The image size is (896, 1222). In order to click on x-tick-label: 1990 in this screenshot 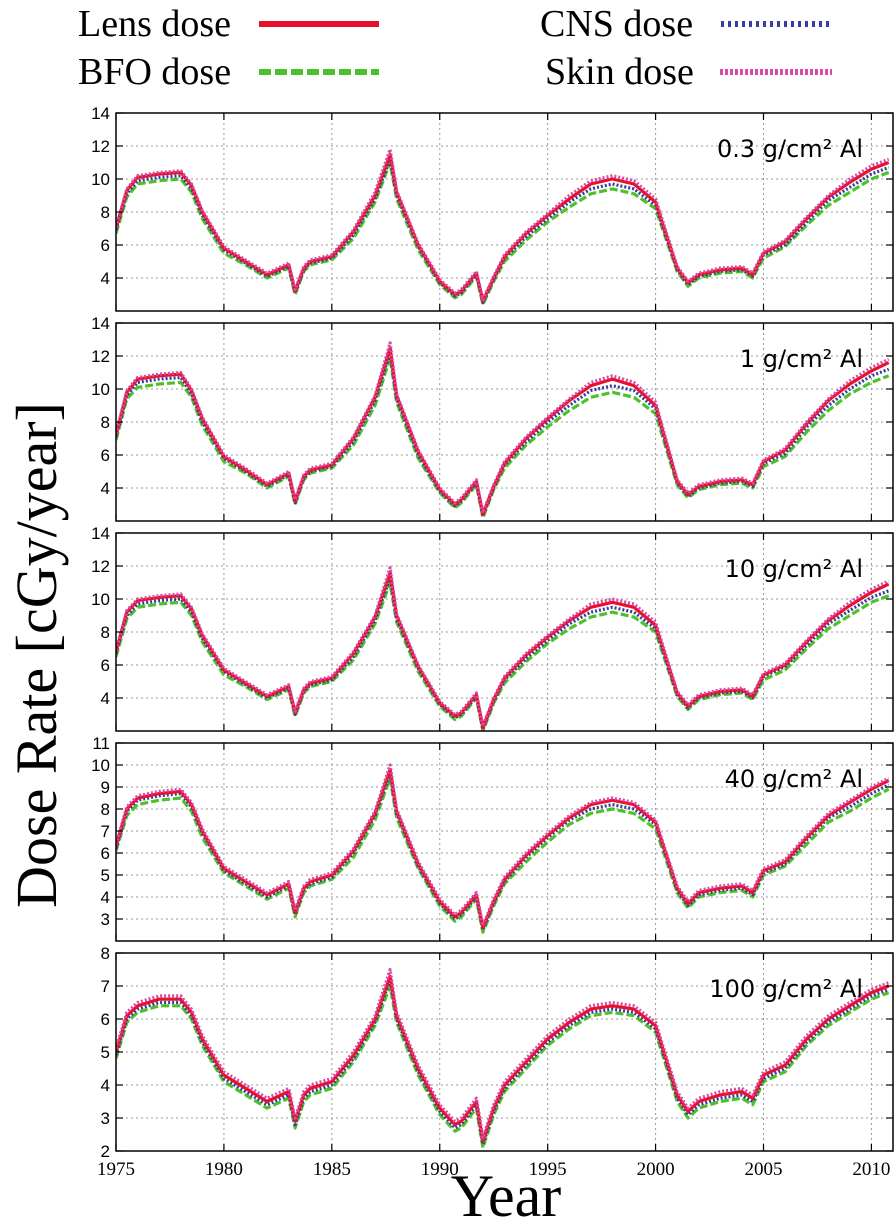, I will do `click(440, 1169)`.